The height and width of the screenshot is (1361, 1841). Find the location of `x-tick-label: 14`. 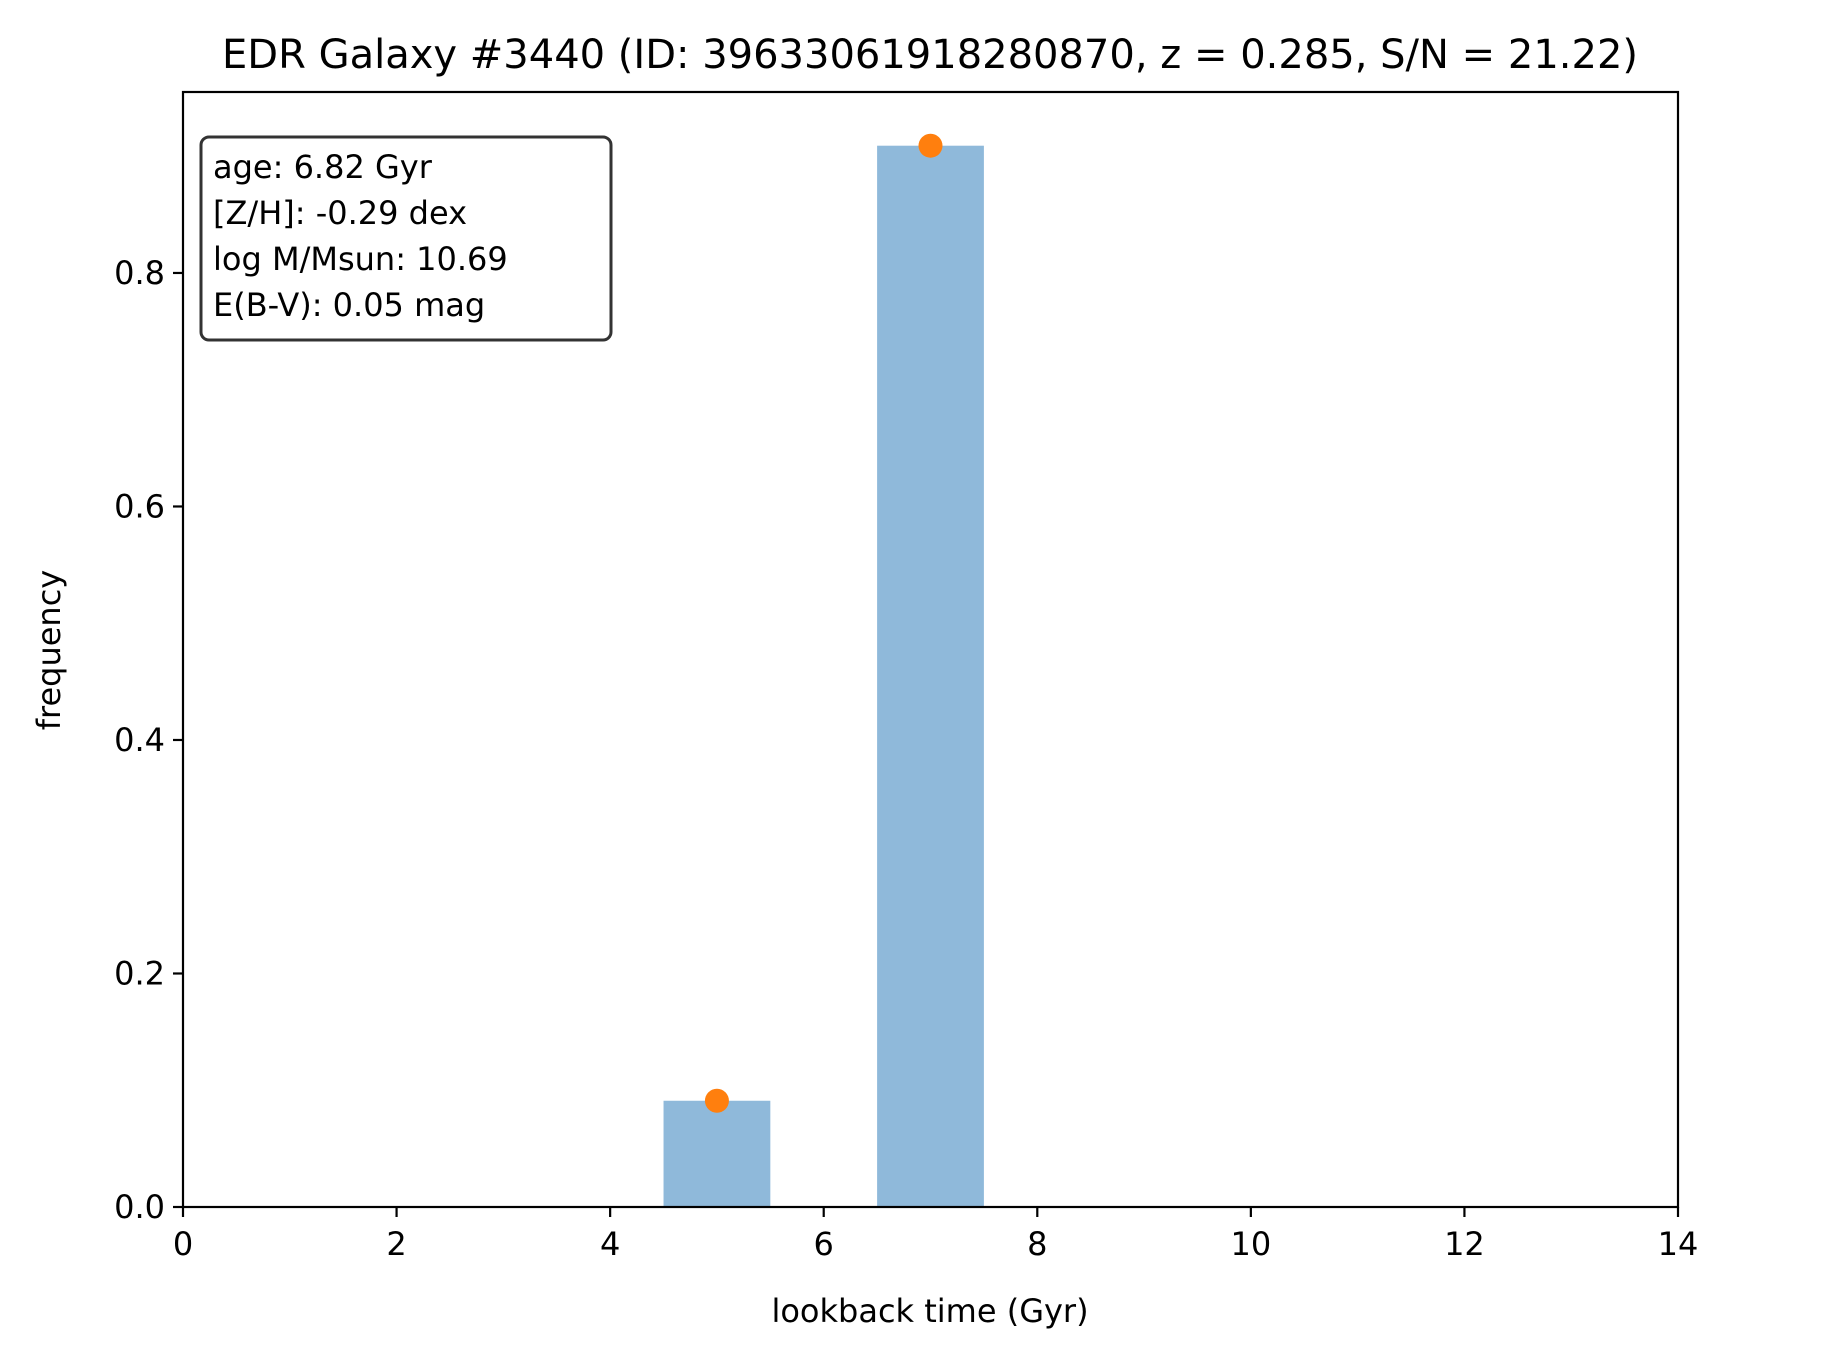

x-tick-label: 14 is located at coordinates (1678, 1244).